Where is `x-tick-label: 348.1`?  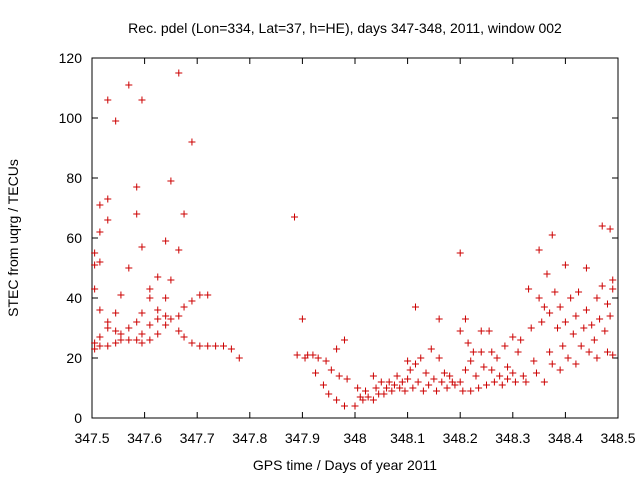
x-tick-label: 348.1 is located at coordinates (407, 438).